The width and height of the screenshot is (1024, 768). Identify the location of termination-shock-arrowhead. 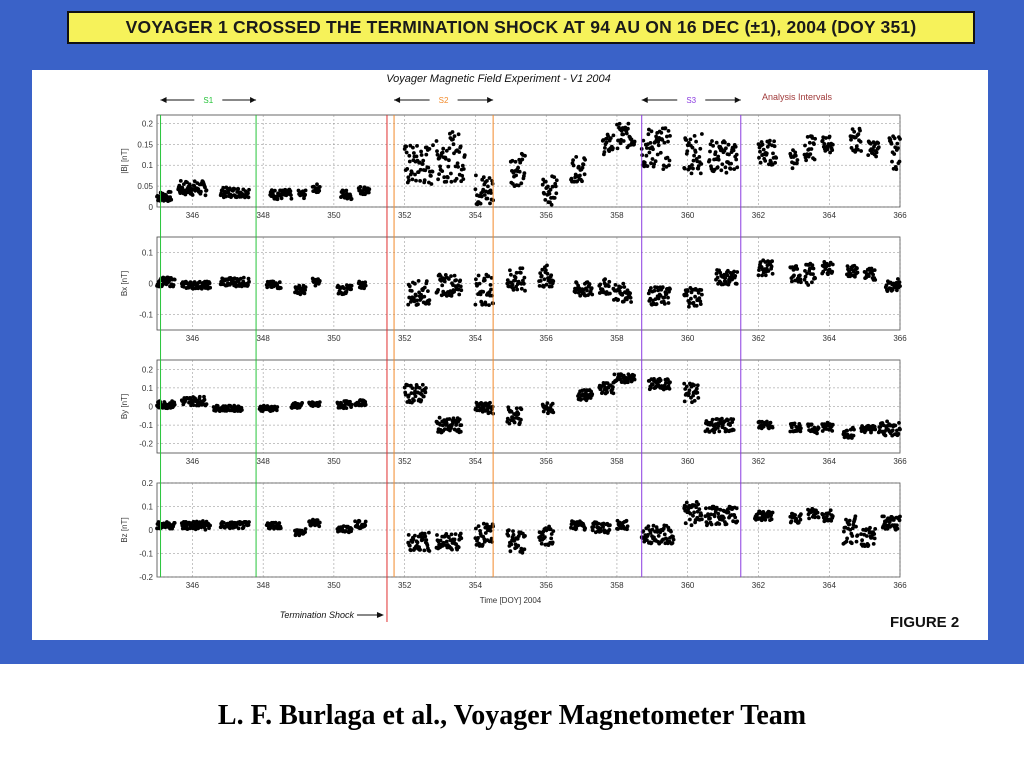
(380, 615).